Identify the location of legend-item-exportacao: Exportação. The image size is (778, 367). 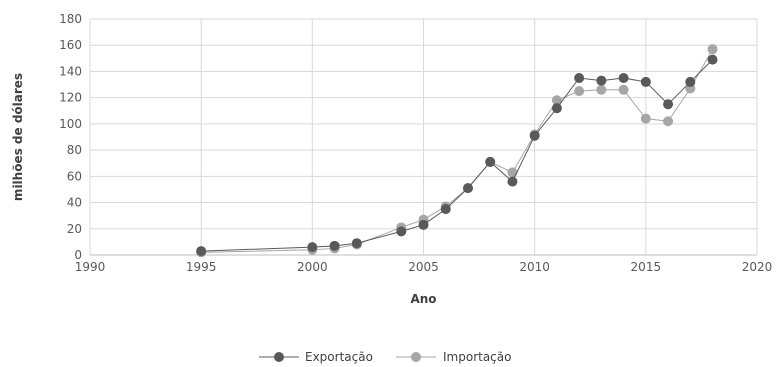
(316, 357).